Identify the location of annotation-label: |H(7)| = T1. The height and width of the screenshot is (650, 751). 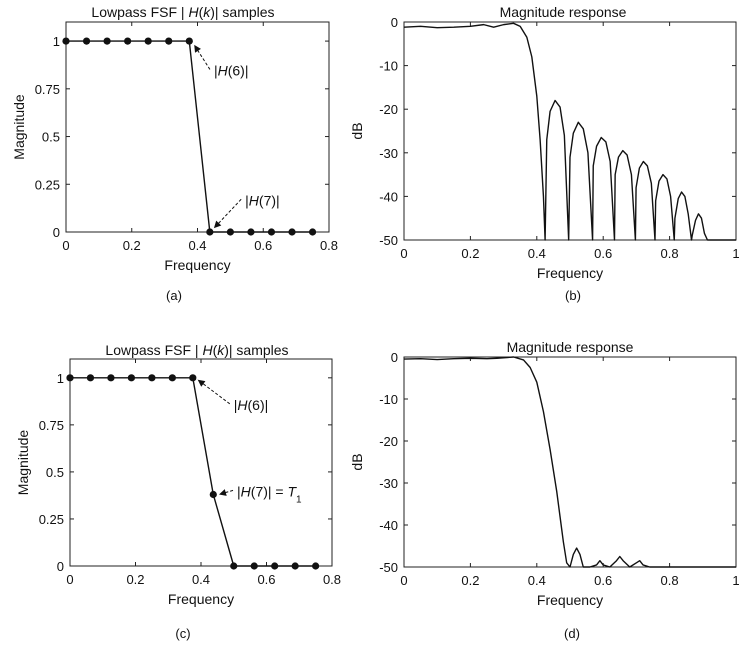
(269, 494).